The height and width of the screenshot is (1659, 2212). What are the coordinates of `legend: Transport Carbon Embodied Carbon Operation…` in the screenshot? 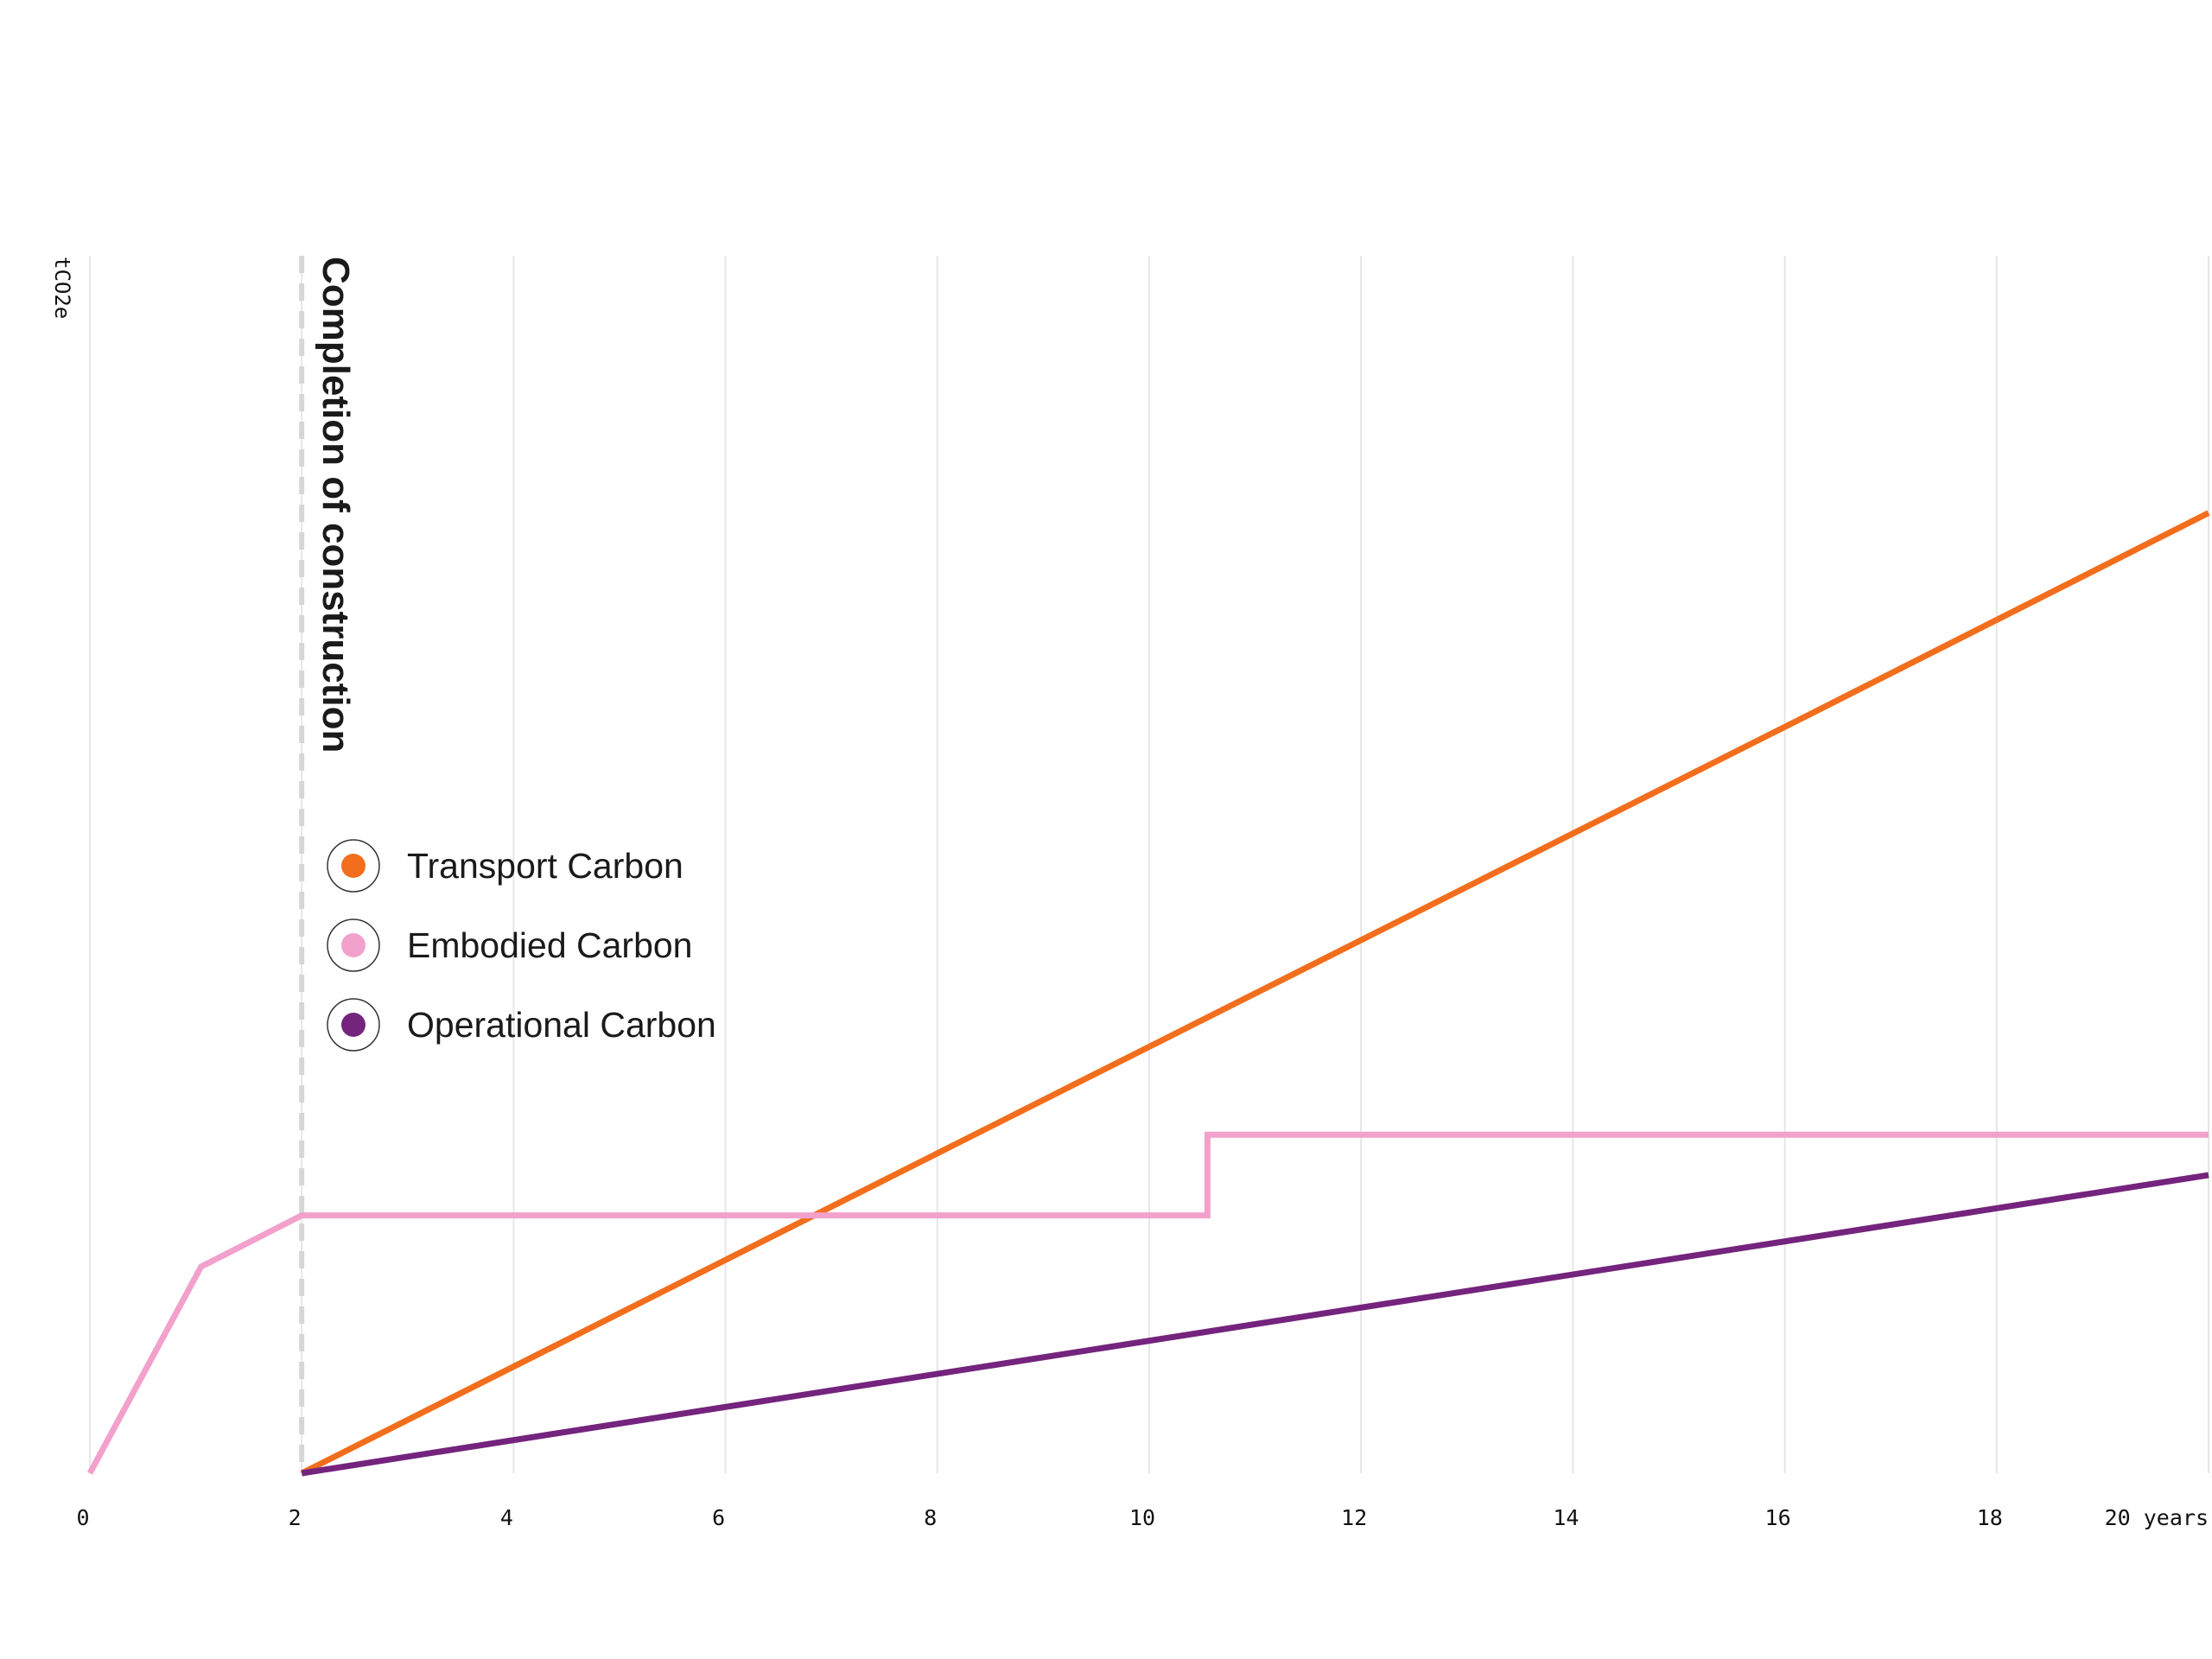 It's located at (521, 945).